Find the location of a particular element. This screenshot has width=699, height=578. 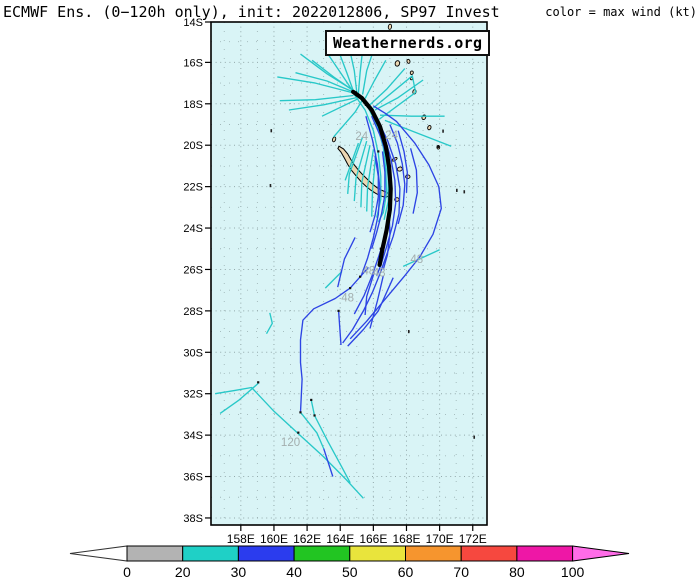

lon-label-166E: 166E is located at coordinates (373, 539).